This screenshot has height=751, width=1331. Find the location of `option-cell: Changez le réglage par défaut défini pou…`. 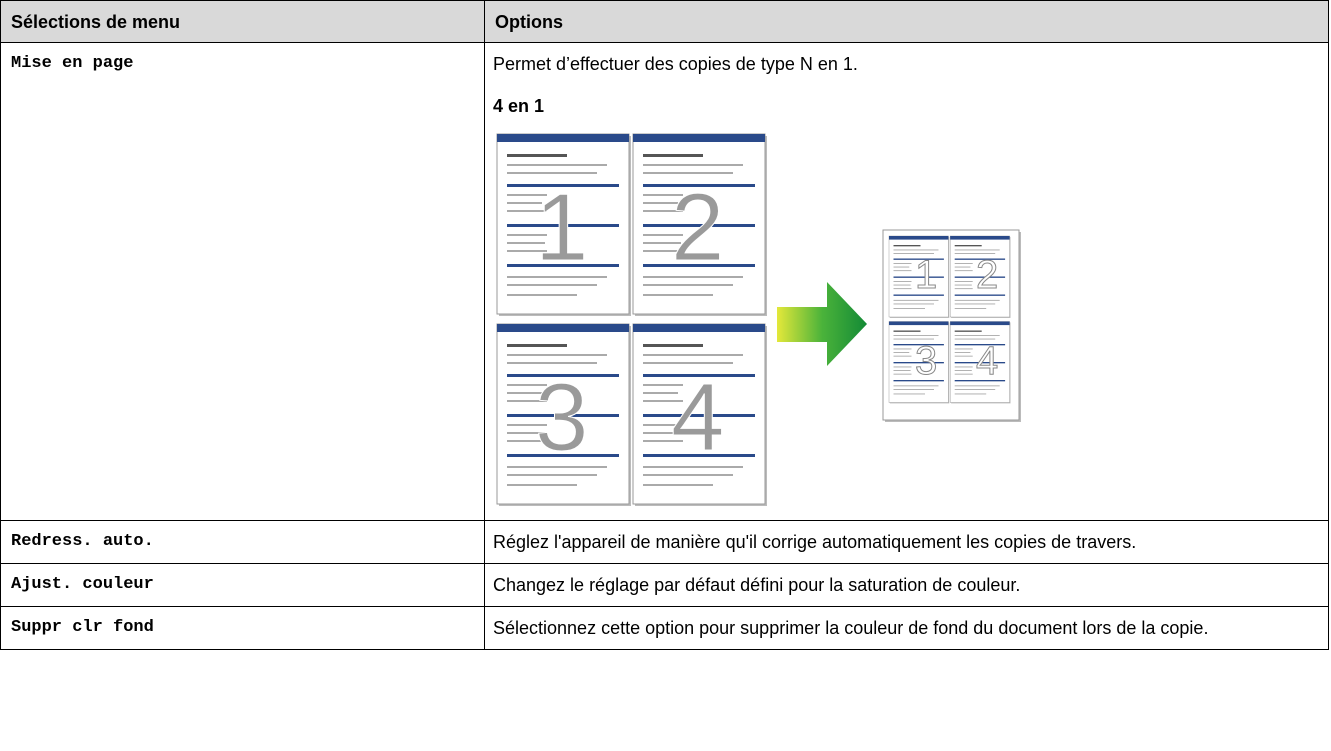

option-cell: Changez le réglage par défaut défini pou… is located at coordinates (906, 585).